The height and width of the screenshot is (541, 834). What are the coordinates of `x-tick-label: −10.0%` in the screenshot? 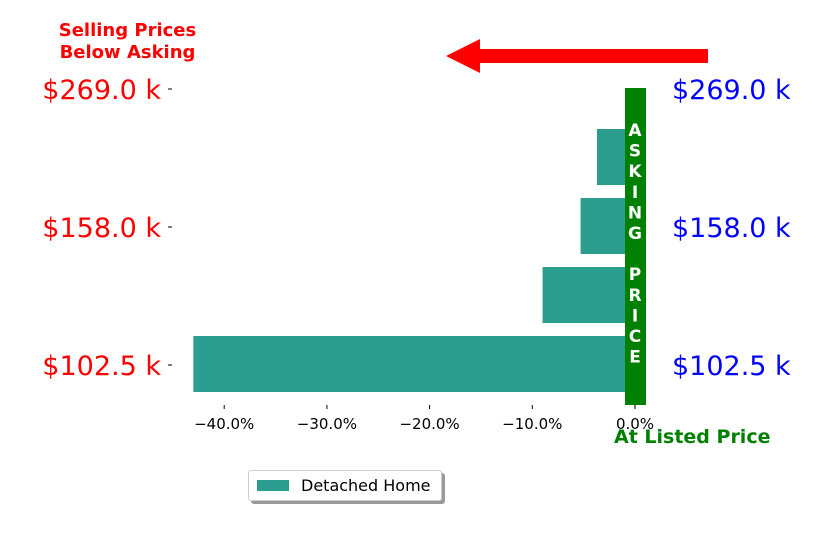 It's located at (532, 424).